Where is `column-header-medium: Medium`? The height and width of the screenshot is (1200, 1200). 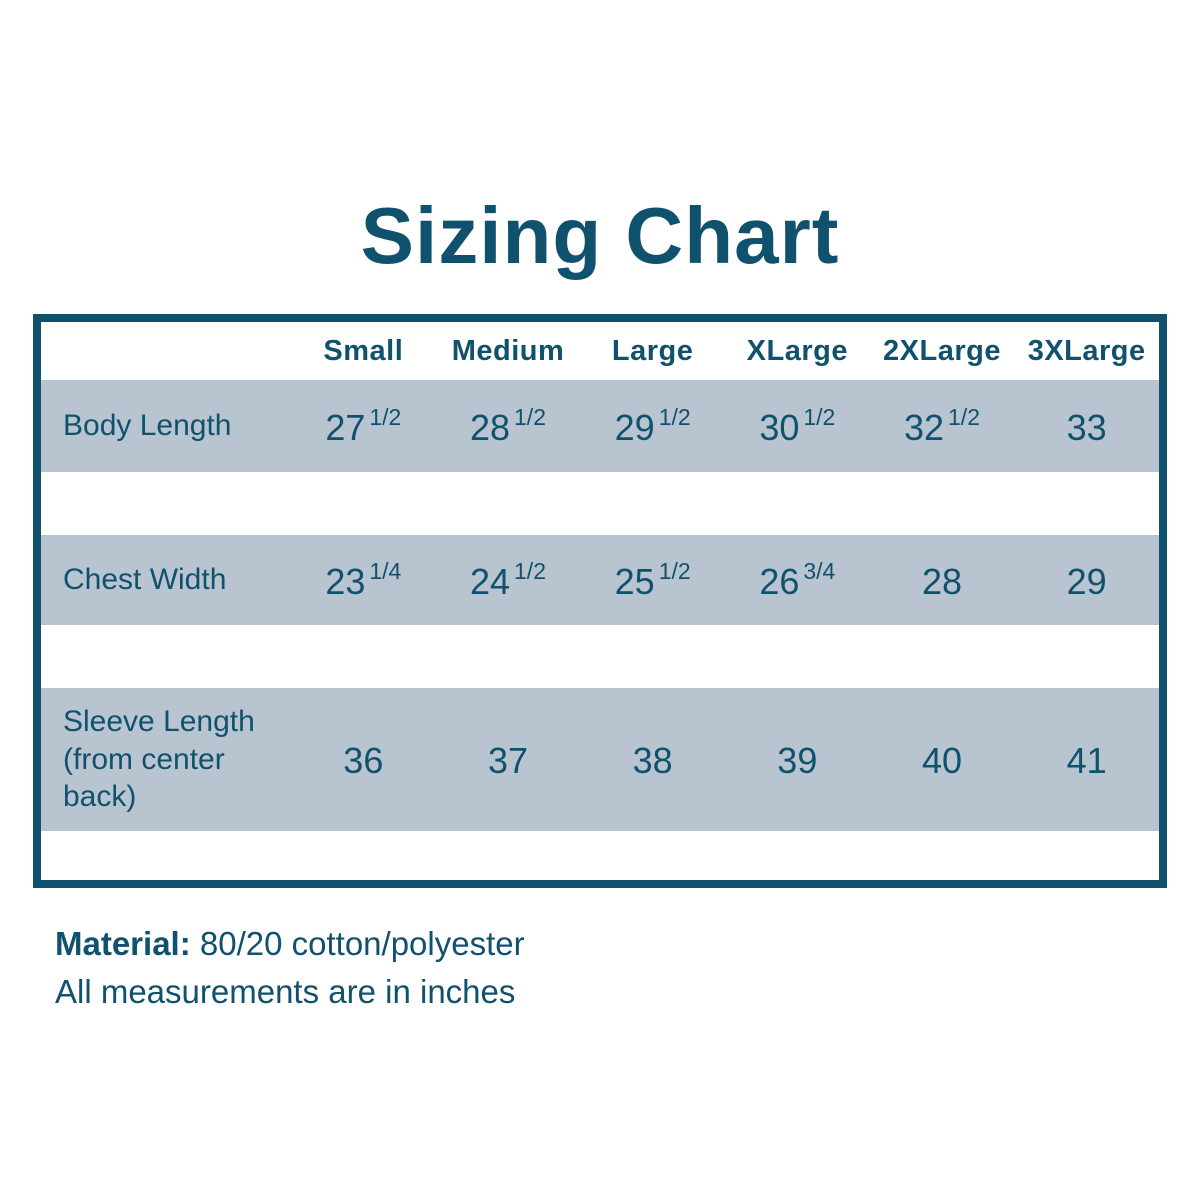 column-header-medium: Medium is located at coordinates (508, 350).